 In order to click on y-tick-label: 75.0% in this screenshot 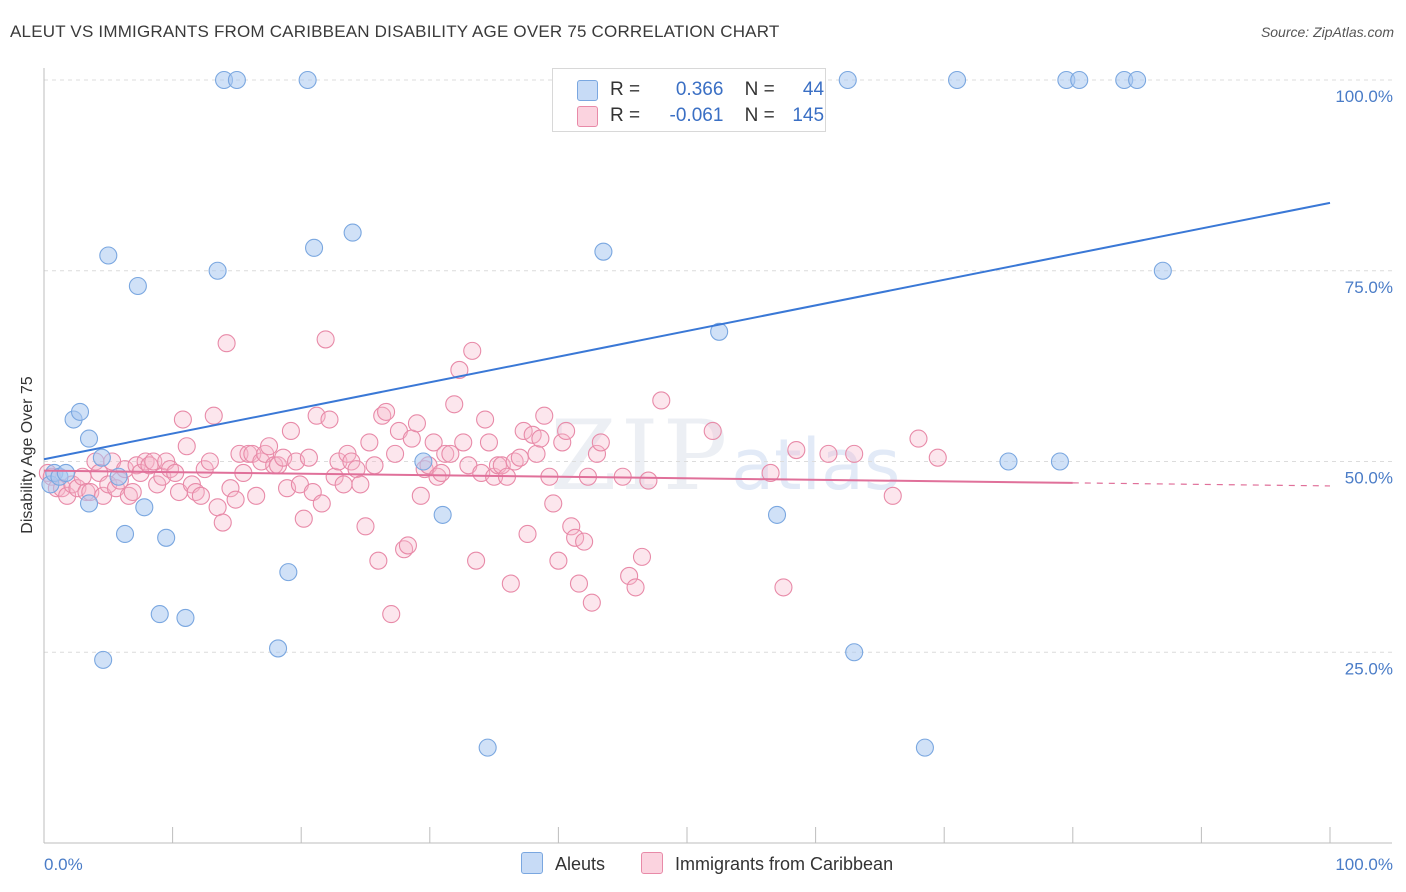, I will do `click(1369, 287)`.